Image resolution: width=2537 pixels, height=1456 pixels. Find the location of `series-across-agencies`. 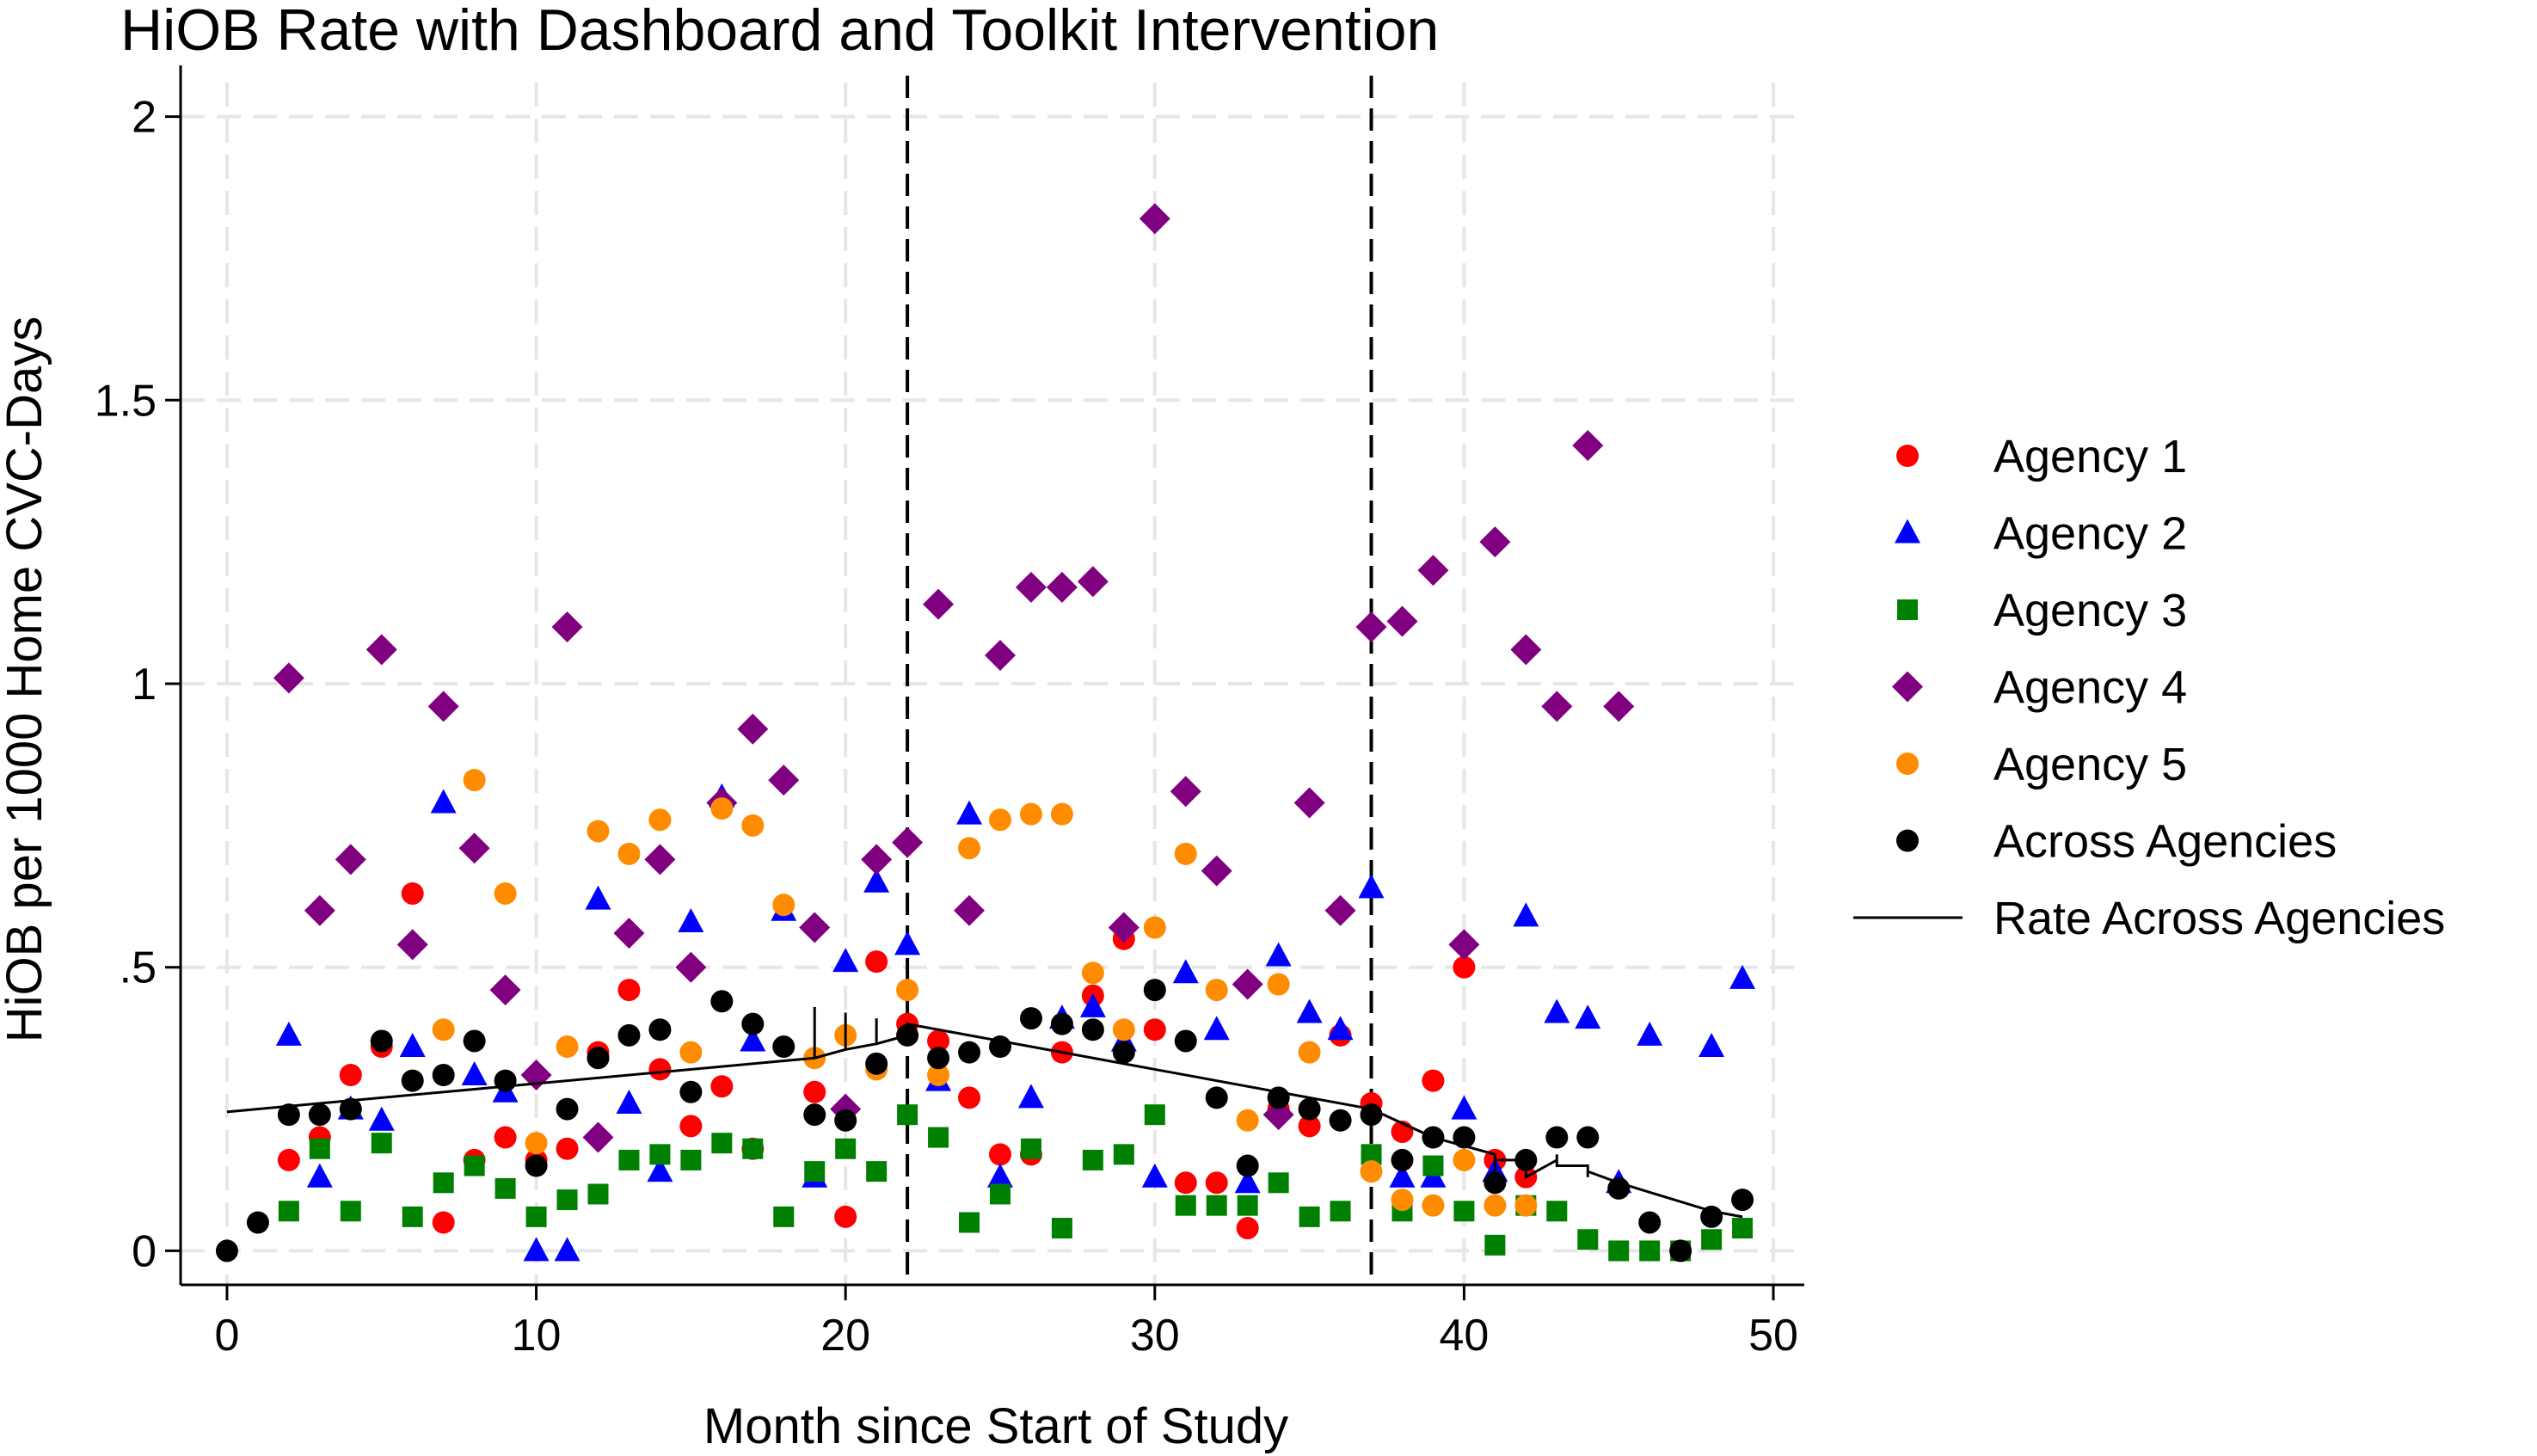

series-across-agencies is located at coordinates (984, 1120).